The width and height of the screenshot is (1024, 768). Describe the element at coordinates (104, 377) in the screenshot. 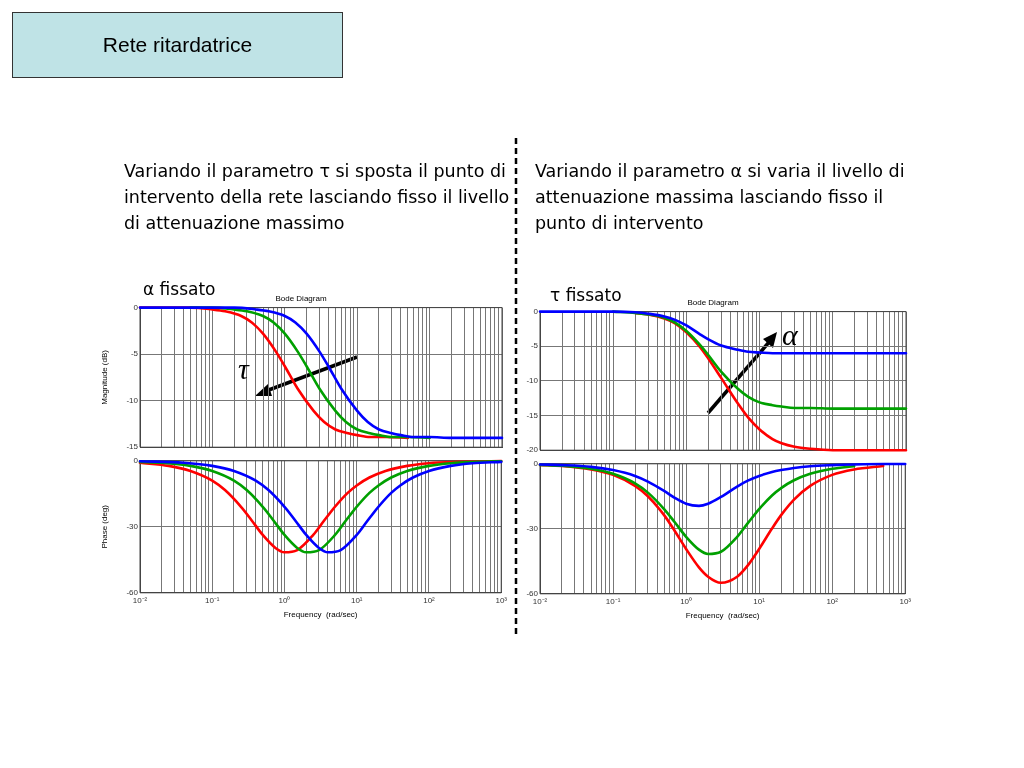

I see `y-axis-title: Magnitude (dB)` at that location.